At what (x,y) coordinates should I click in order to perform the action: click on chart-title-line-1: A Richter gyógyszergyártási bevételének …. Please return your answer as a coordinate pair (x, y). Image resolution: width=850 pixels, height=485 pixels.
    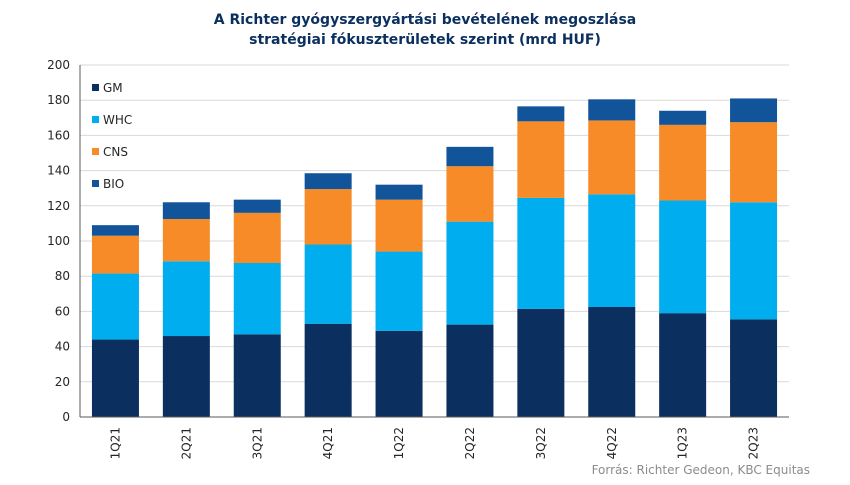
    Looking at the image, I should click on (425, 20).